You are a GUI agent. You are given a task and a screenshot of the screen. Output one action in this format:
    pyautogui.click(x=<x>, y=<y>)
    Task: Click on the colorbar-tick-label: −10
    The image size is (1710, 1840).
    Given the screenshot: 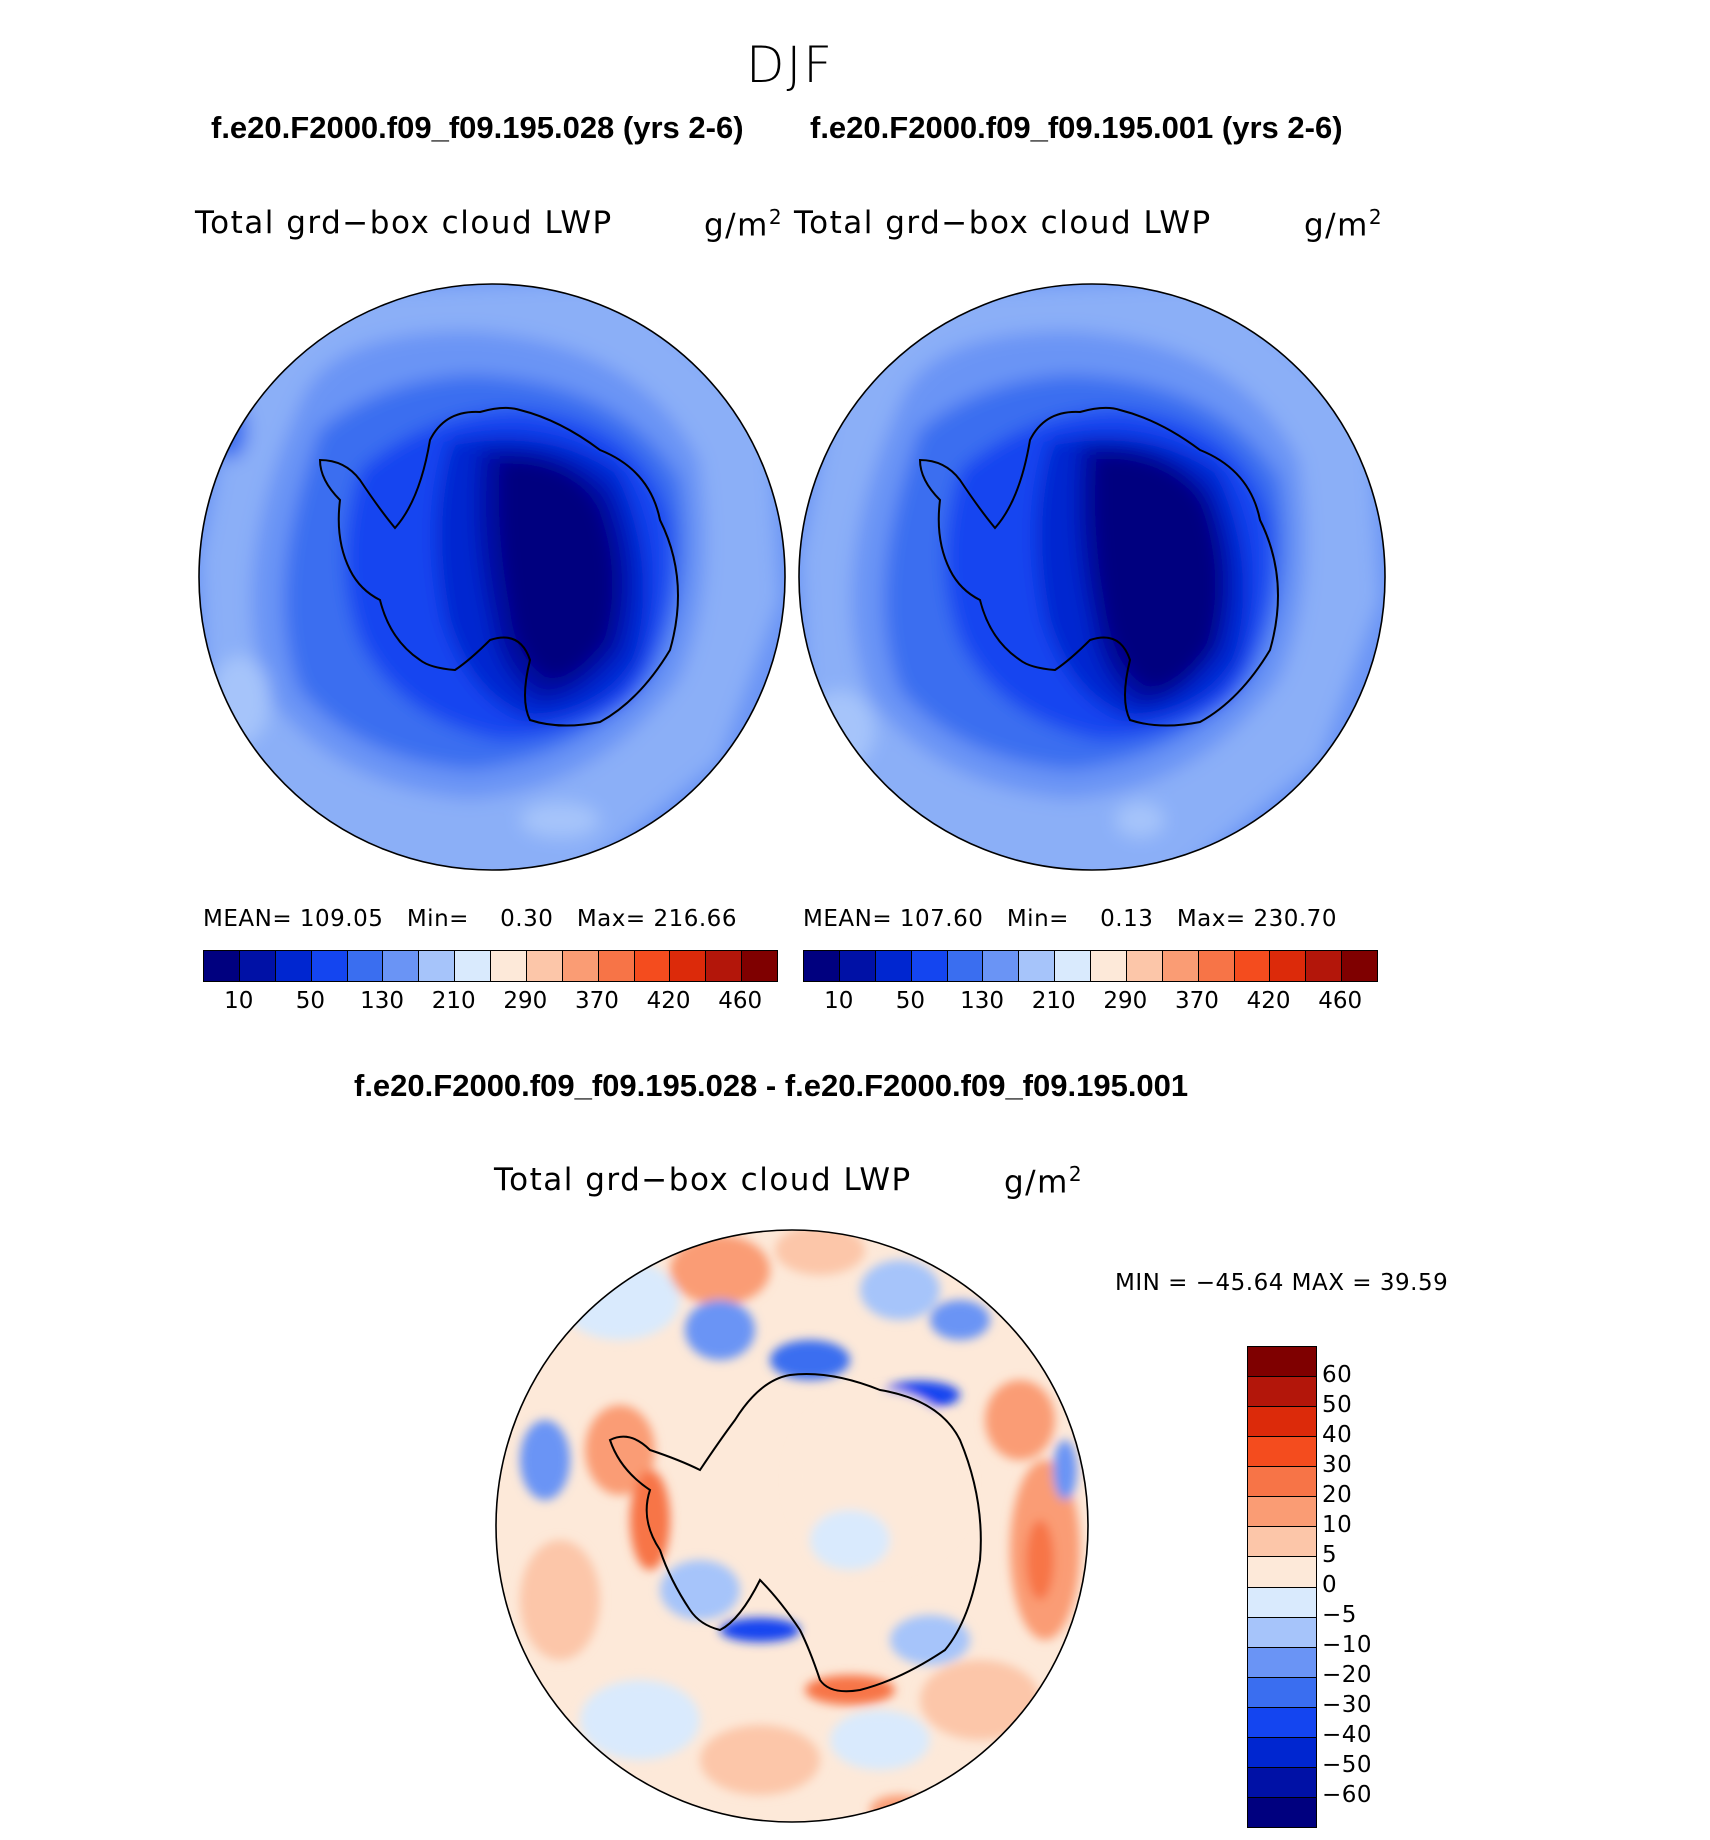 What is the action you would take?
    pyautogui.click(x=1347, y=1645)
    